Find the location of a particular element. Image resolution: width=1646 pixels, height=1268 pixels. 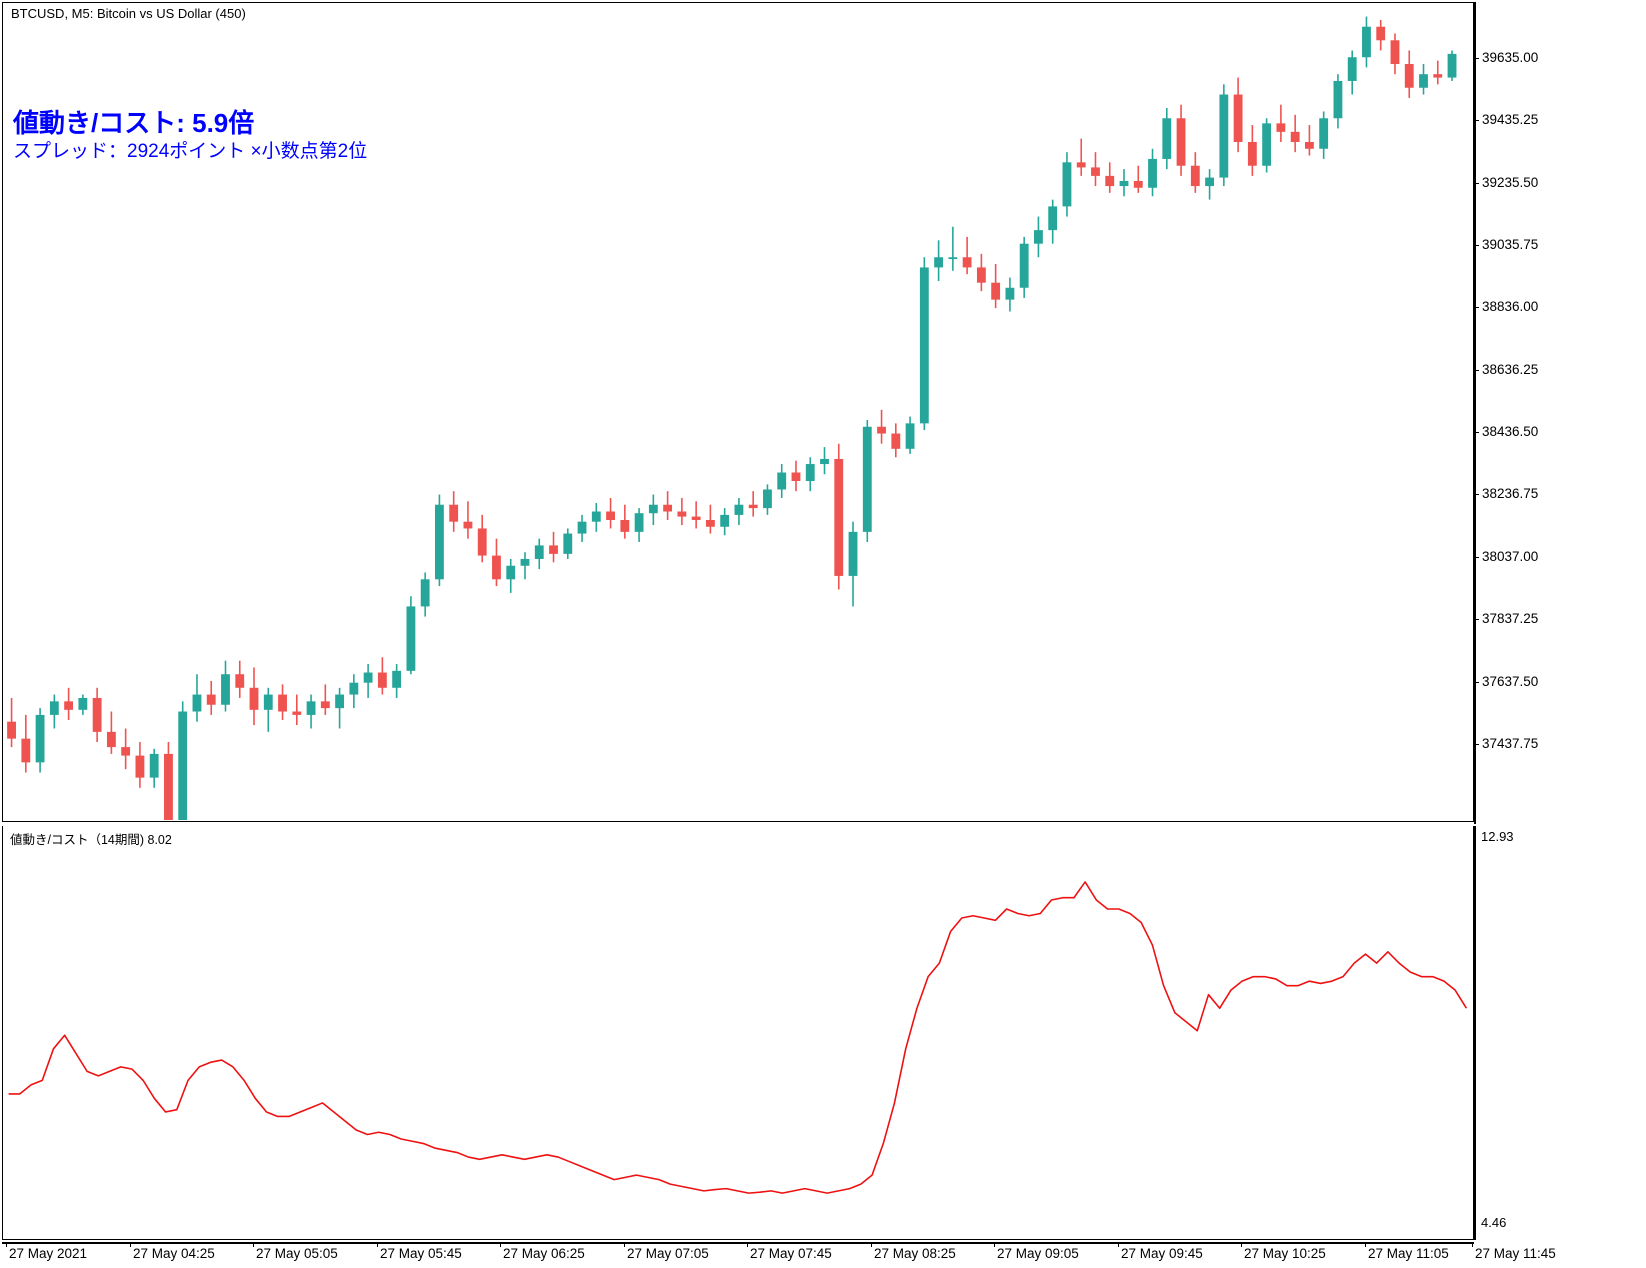

indicator-label: 値動き/コスト（14期間) 8.02 is located at coordinates (91, 840).